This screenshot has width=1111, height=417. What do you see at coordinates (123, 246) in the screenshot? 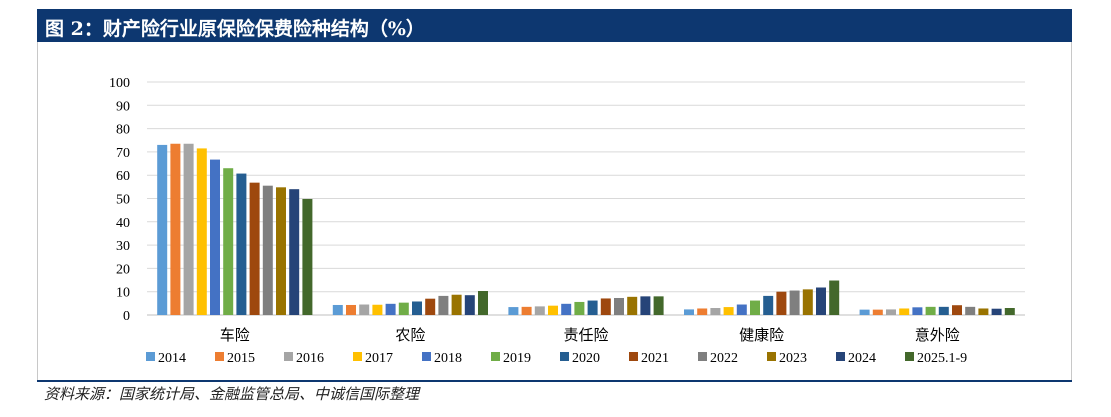
I see `y-tick-label: 30` at bounding box center [123, 246].